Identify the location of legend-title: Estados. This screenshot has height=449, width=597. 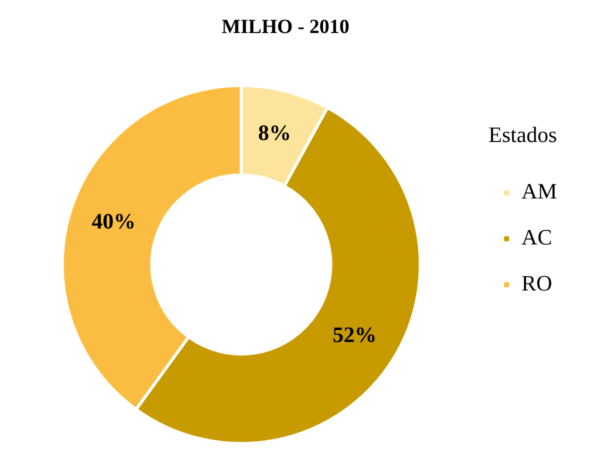
(522, 135).